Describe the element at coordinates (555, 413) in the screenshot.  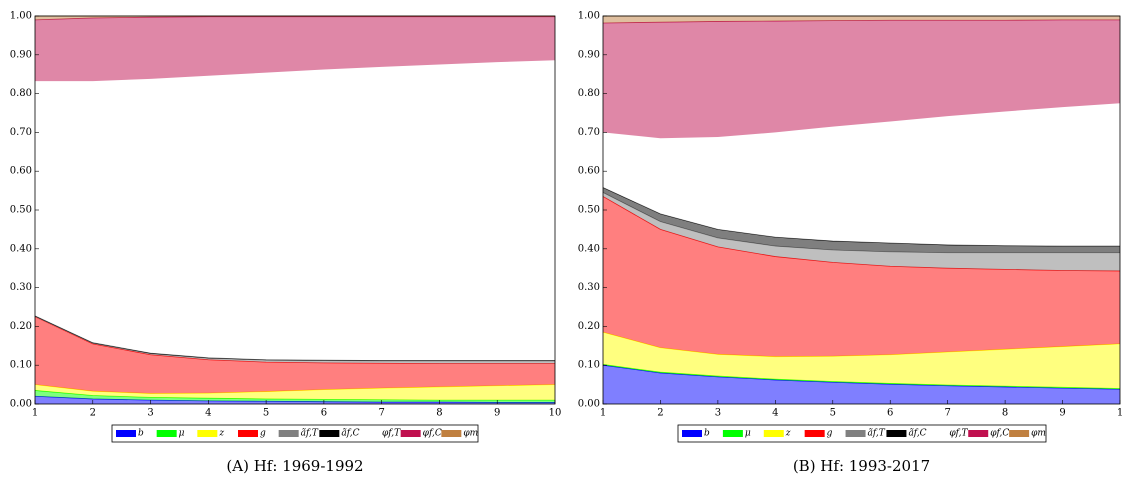
I see `x-tick-label: 10` at that location.